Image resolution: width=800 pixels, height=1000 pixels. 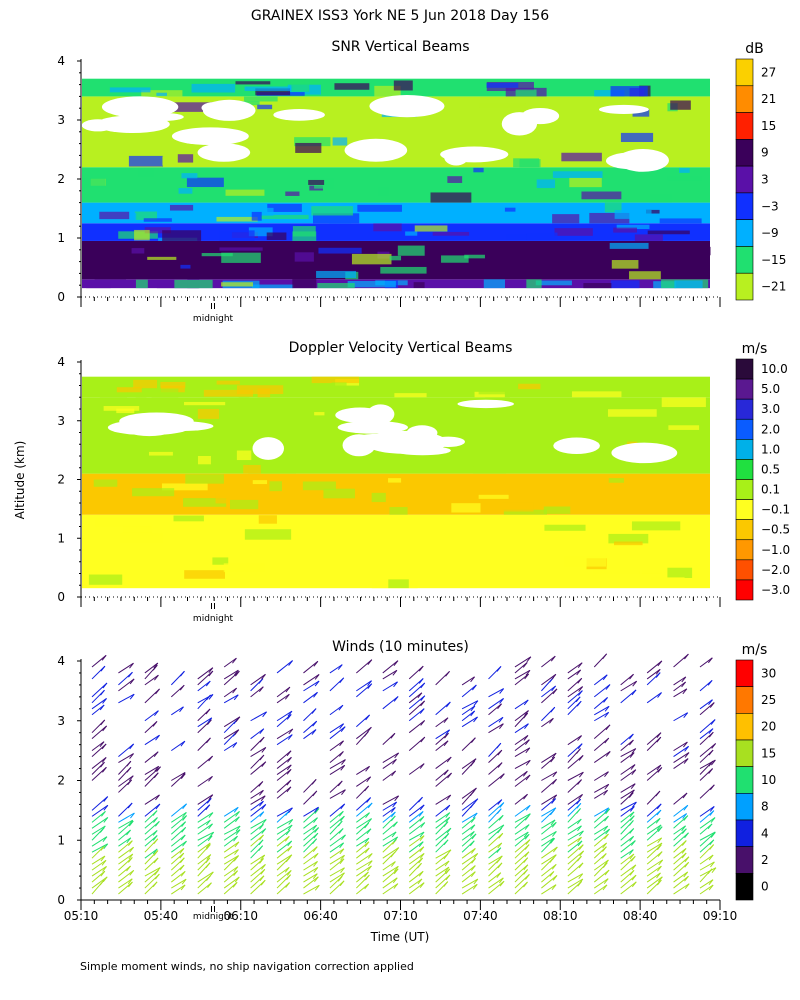 What do you see at coordinates (768, 99) in the screenshot?
I see `legend-label: 21` at bounding box center [768, 99].